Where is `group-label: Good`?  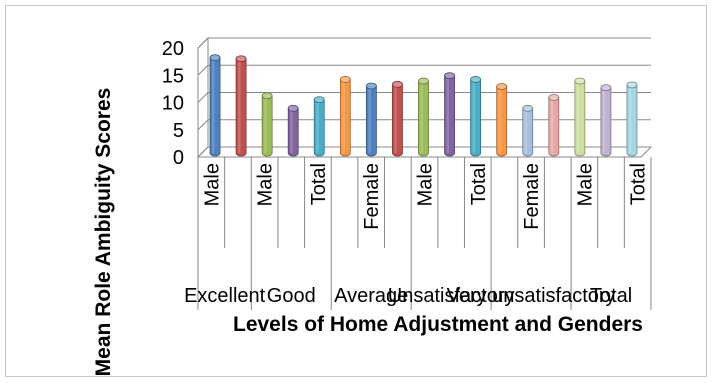
group-label: Good is located at coordinates (291, 296).